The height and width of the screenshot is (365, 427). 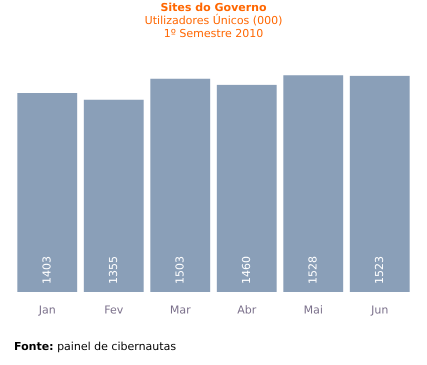 What do you see at coordinates (113, 270) in the screenshot?
I see `data-label: 1355` at bounding box center [113, 270].